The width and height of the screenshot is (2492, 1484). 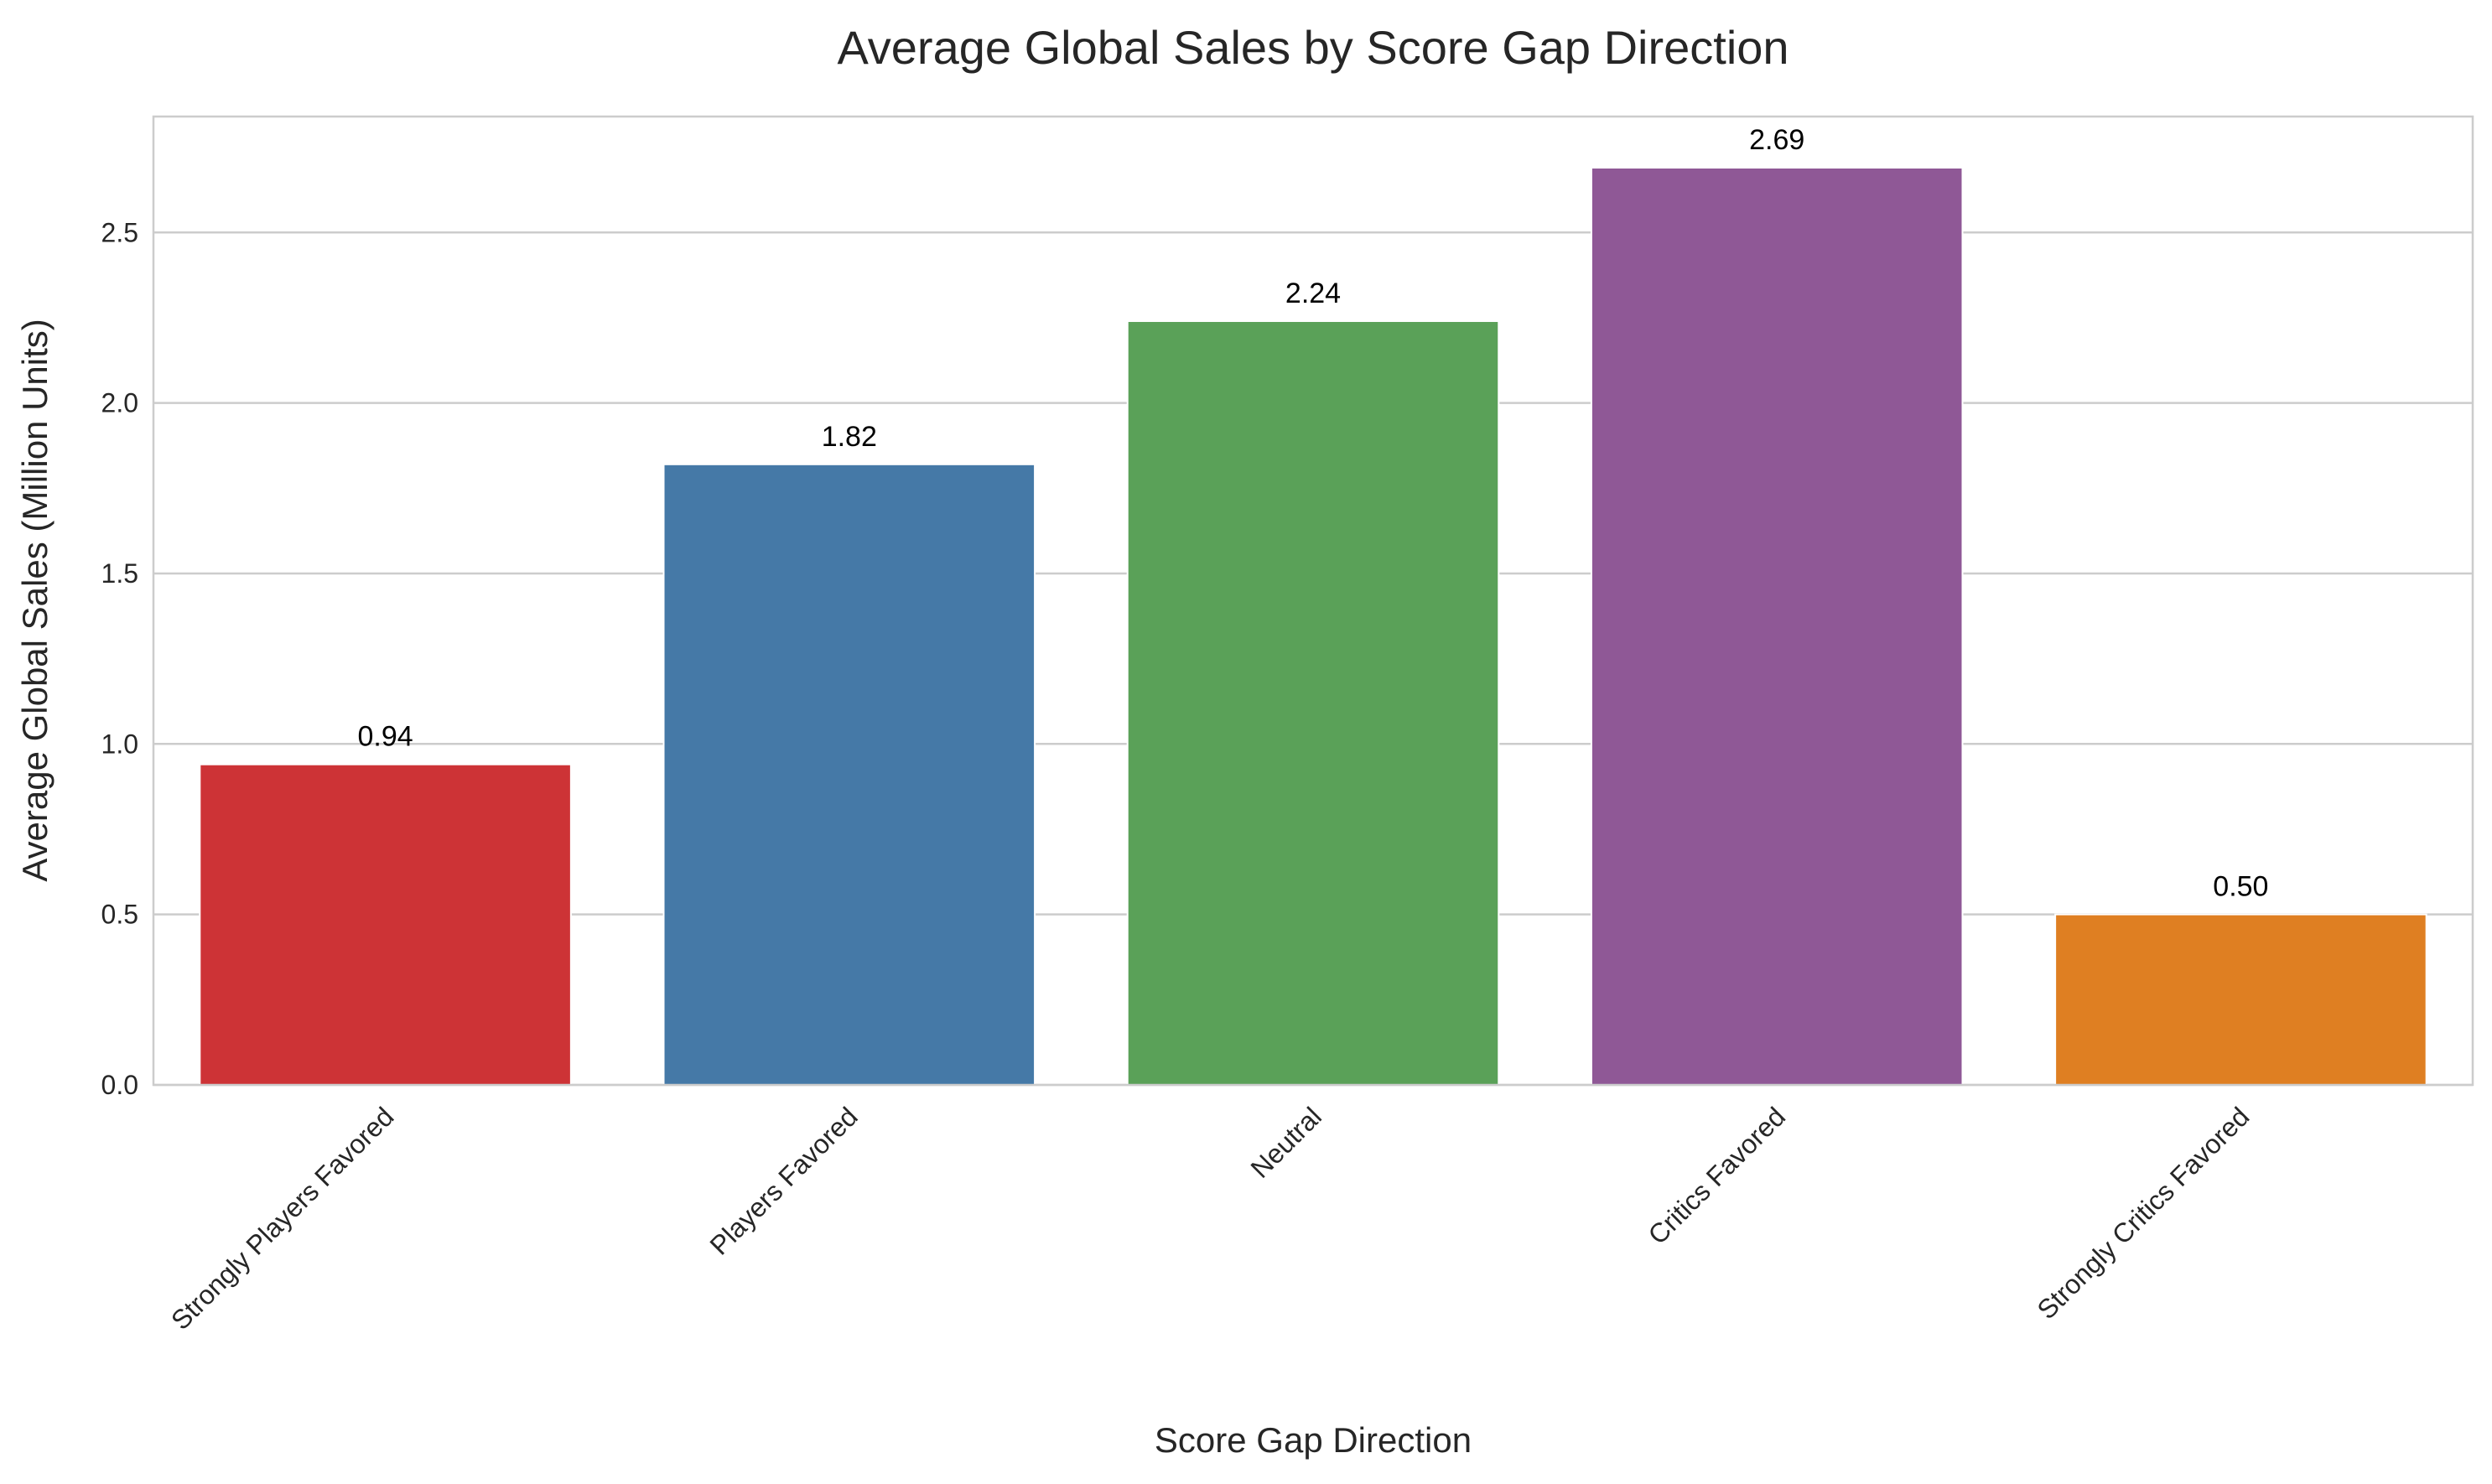 What do you see at coordinates (1286, 1142) in the screenshot?
I see `x-tick-label: Neutral` at bounding box center [1286, 1142].